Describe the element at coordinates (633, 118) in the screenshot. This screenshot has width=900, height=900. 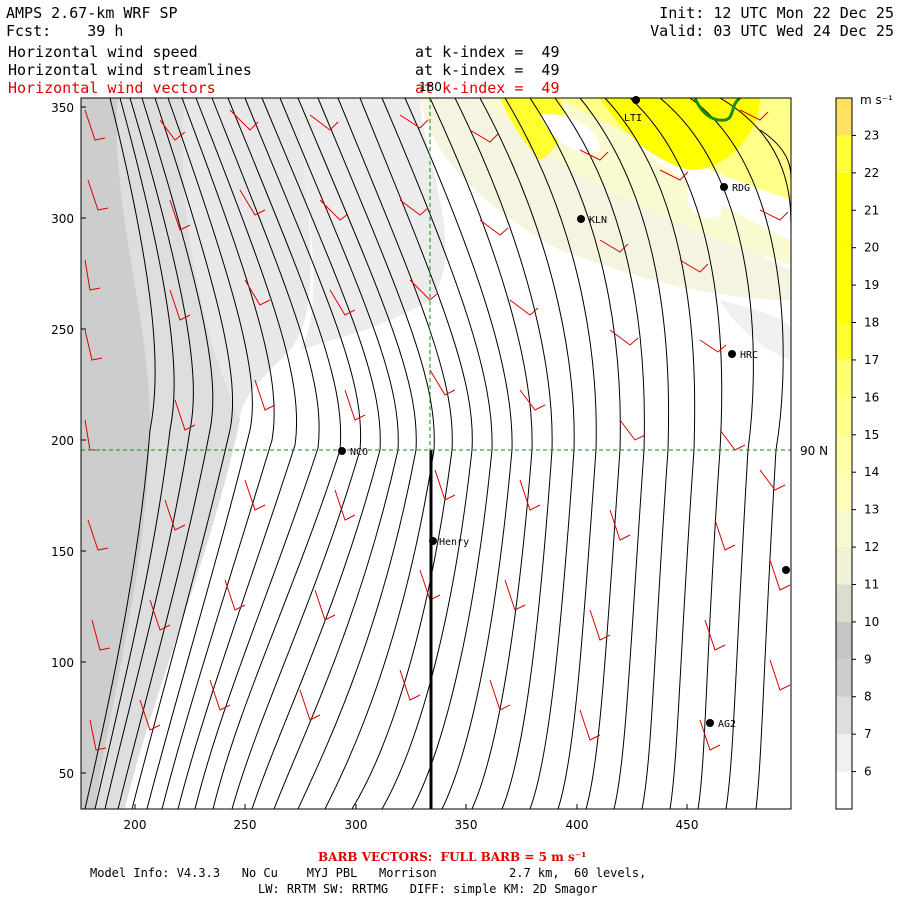
I see `station-label: LTI` at that location.